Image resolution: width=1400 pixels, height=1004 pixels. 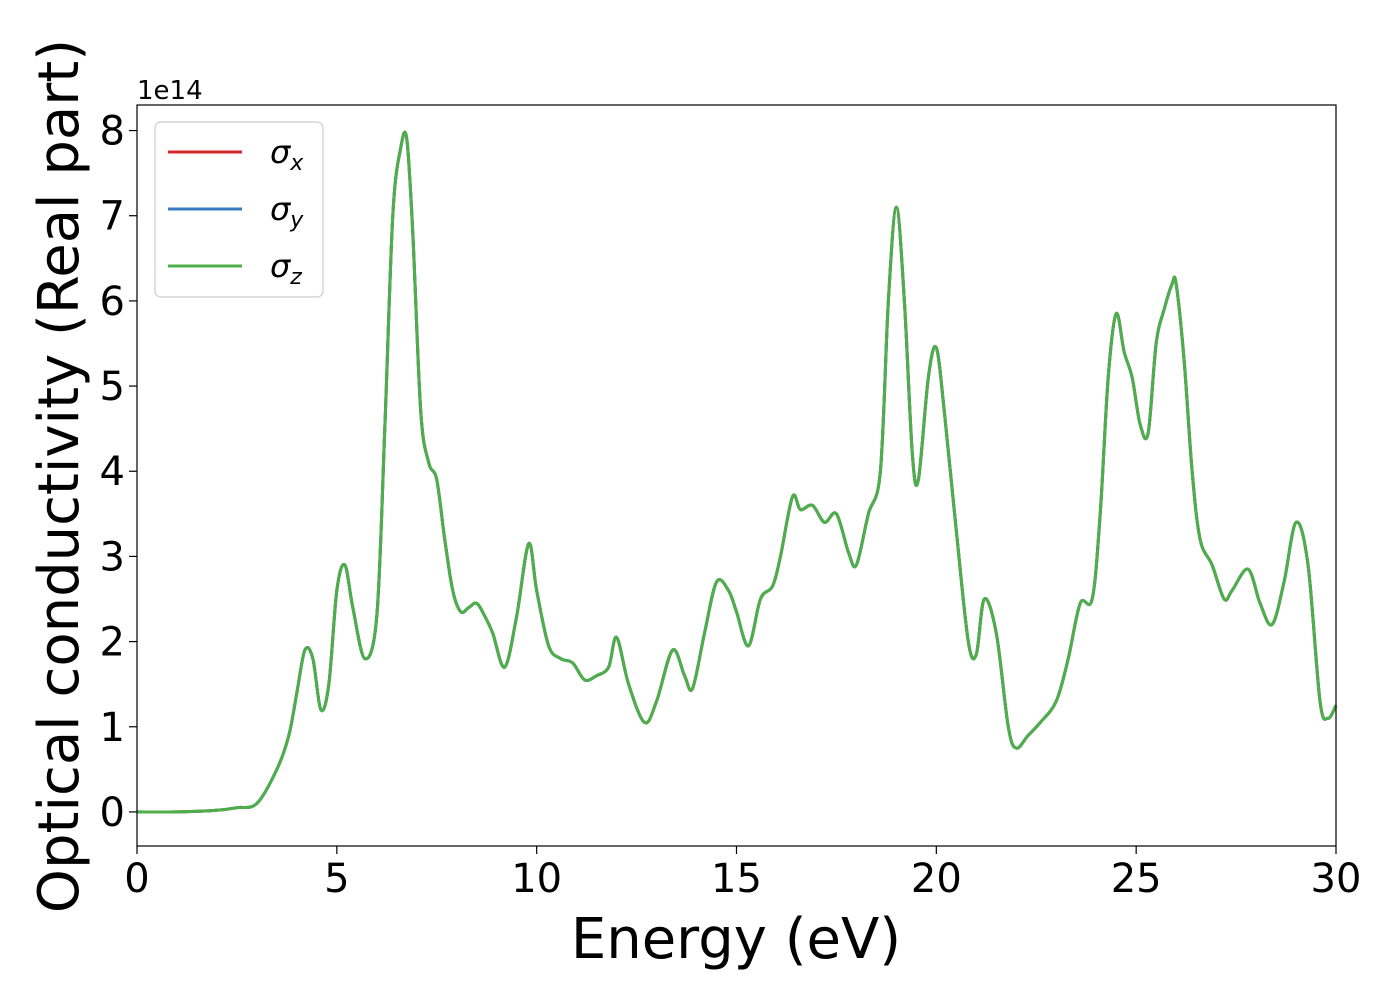 I want to click on y-tick-label: 0, so click(x=112, y=813).